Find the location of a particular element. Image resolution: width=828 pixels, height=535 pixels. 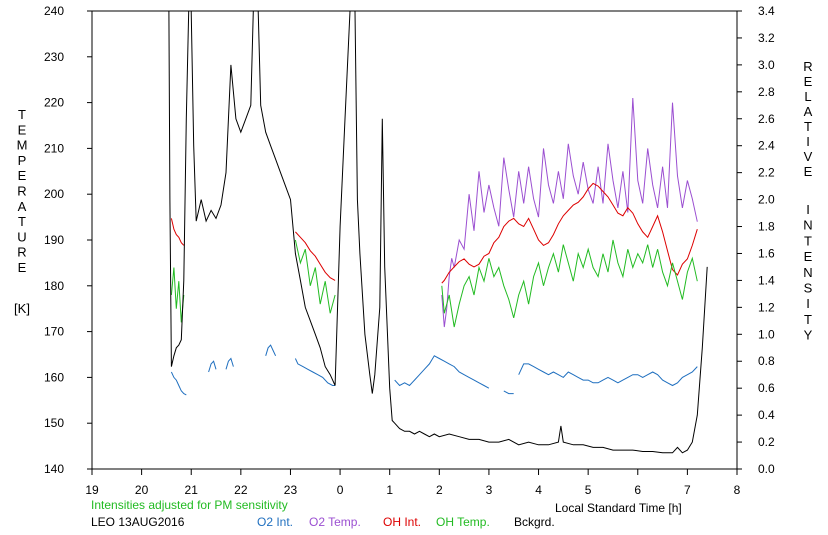

sensitivity-note: Intensities adjusted for PM sensitivity is located at coordinates (189, 505).